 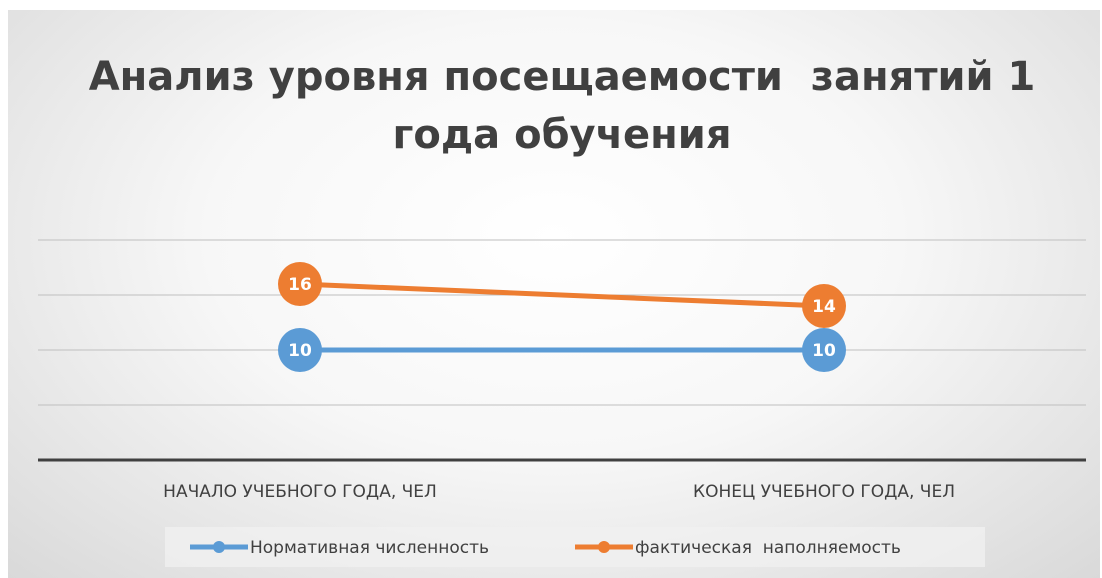 I want to click on series-line, so click(x=562, y=295).